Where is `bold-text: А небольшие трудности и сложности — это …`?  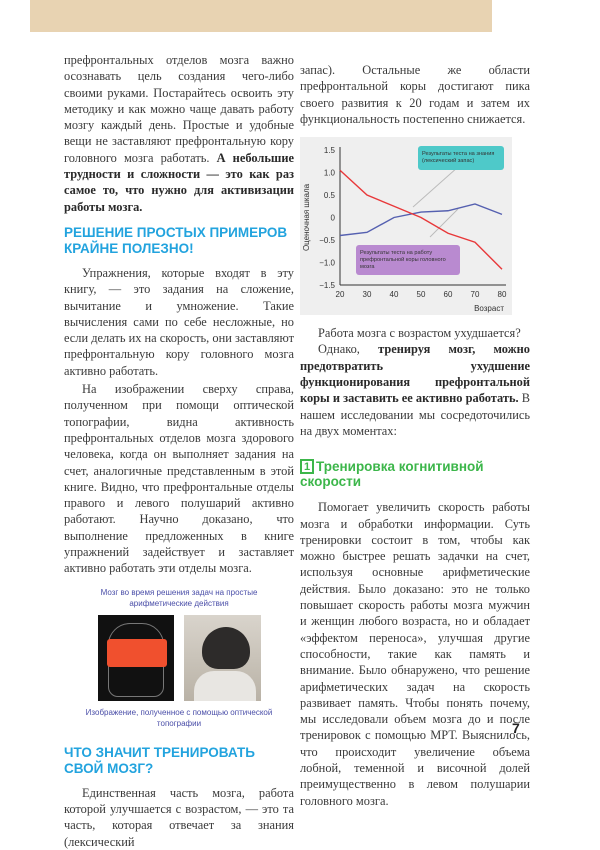 bold-text: А небольшие трудности и сложности — это … is located at coordinates (179, 182).